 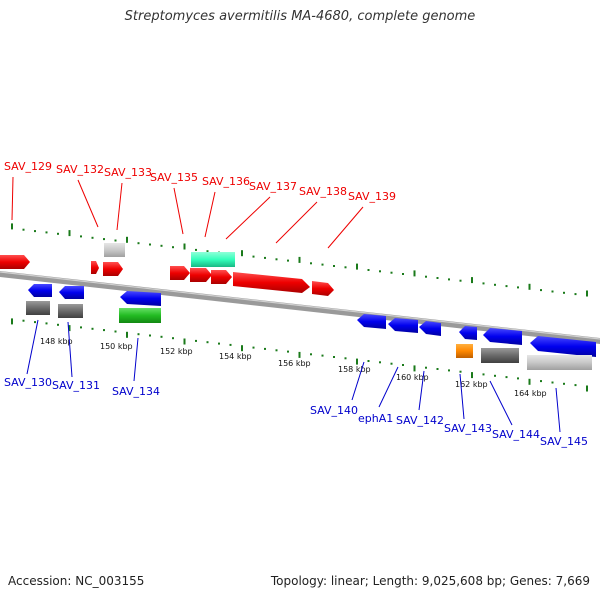 What do you see at coordinates (516, 434) in the screenshot?
I see `gene-label: SAV_144` at bounding box center [516, 434].